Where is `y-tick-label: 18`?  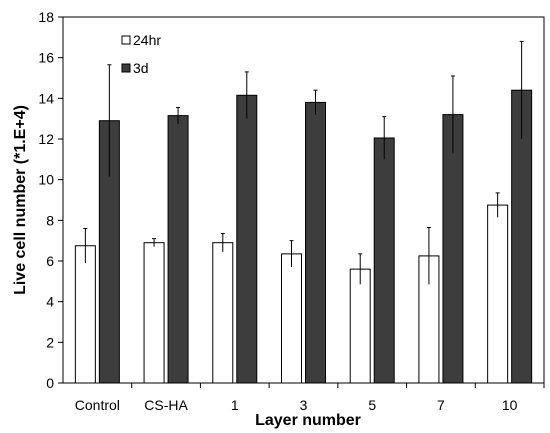 y-tick-label: 18 is located at coordinates (46, 17).